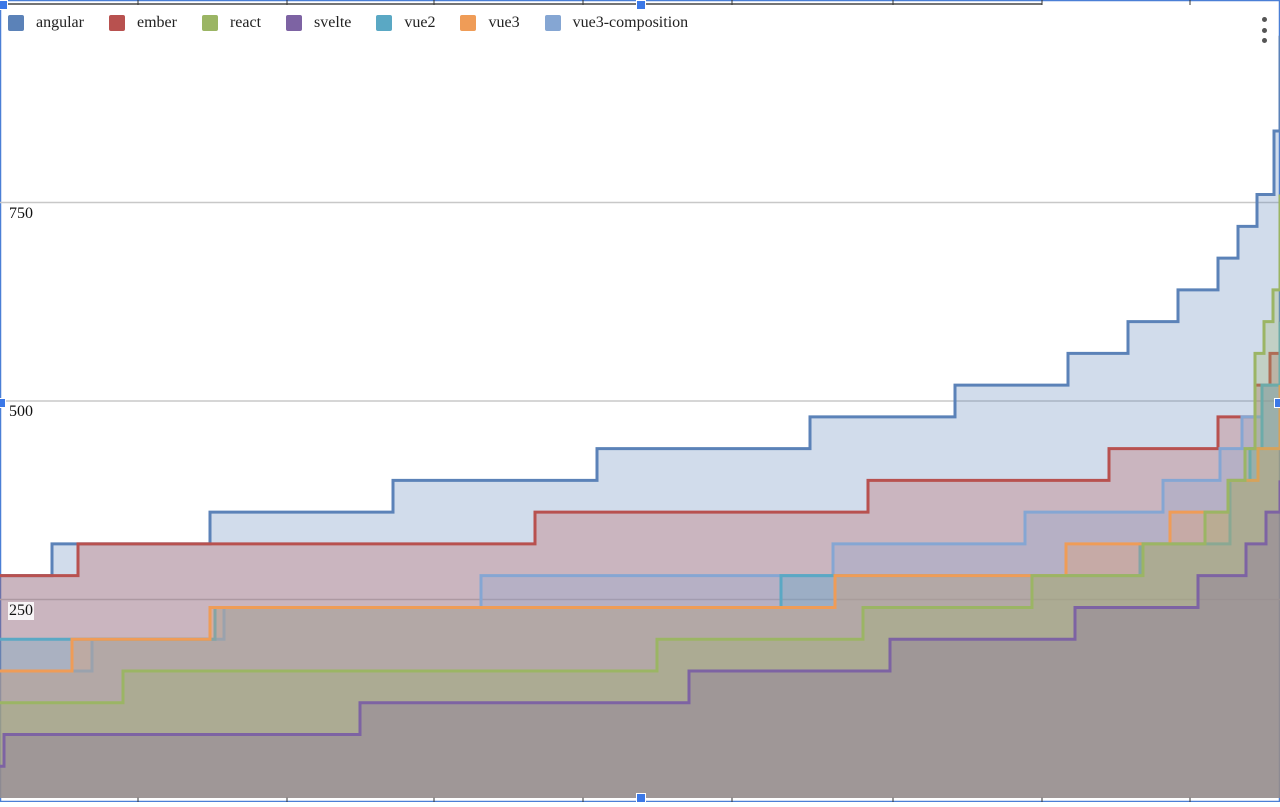  I want to click on legend-label: vue3, so click(504, 22).